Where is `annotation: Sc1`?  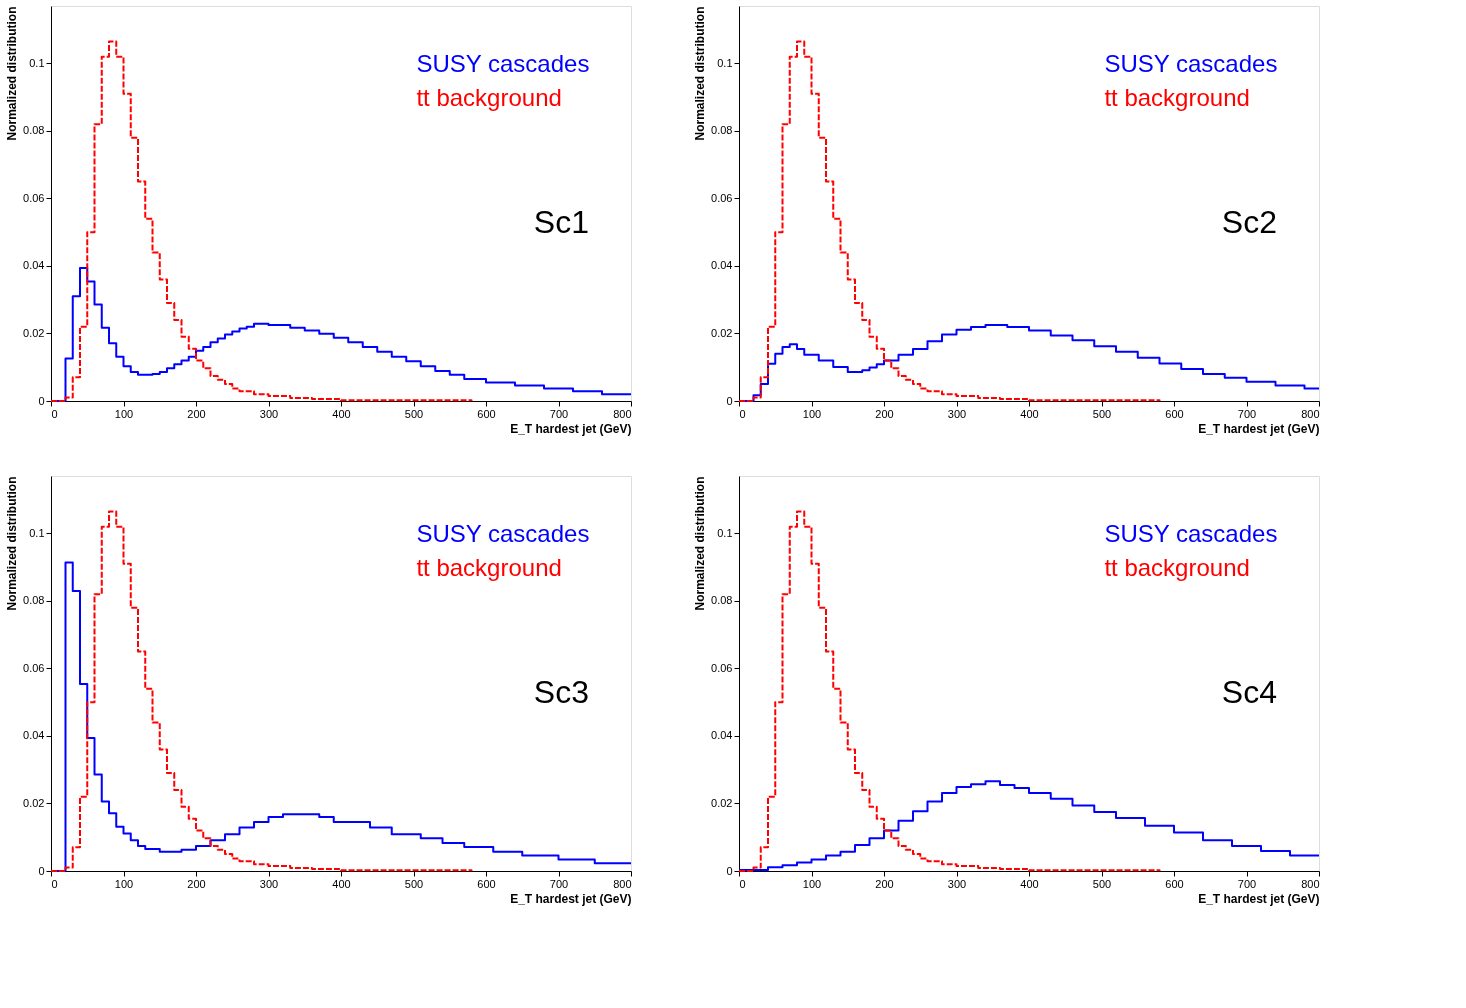
annotation: Sc1 is located at coordinates (561, 222).